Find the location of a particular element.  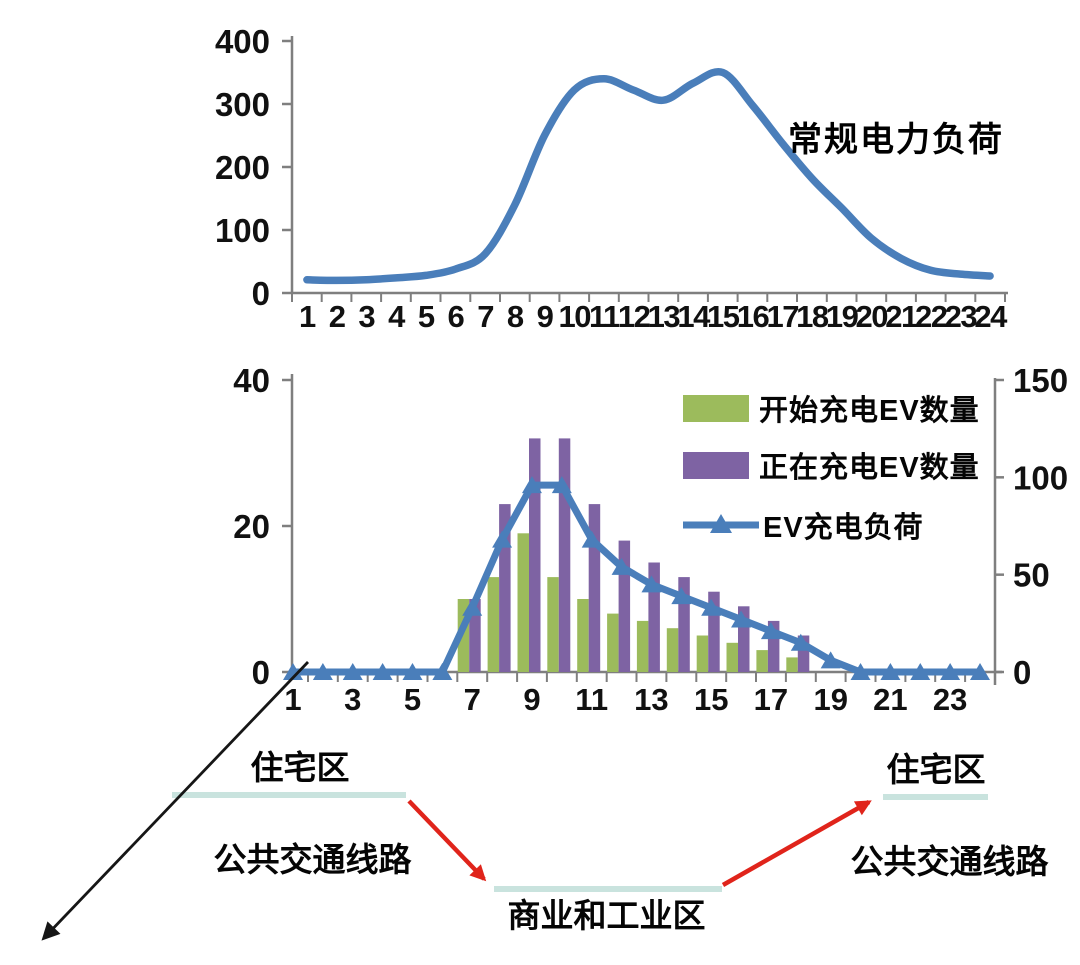

svg-text: 14 is located at coordinates (694, 316).